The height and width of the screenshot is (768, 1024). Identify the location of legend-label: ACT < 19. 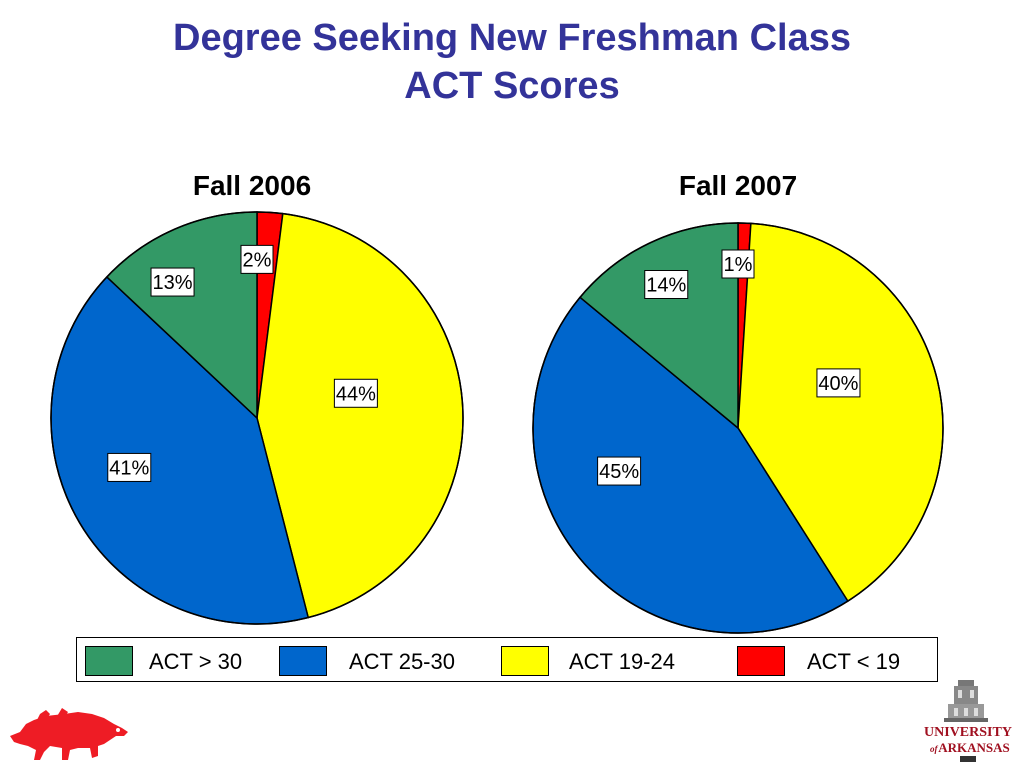
(854, 661).